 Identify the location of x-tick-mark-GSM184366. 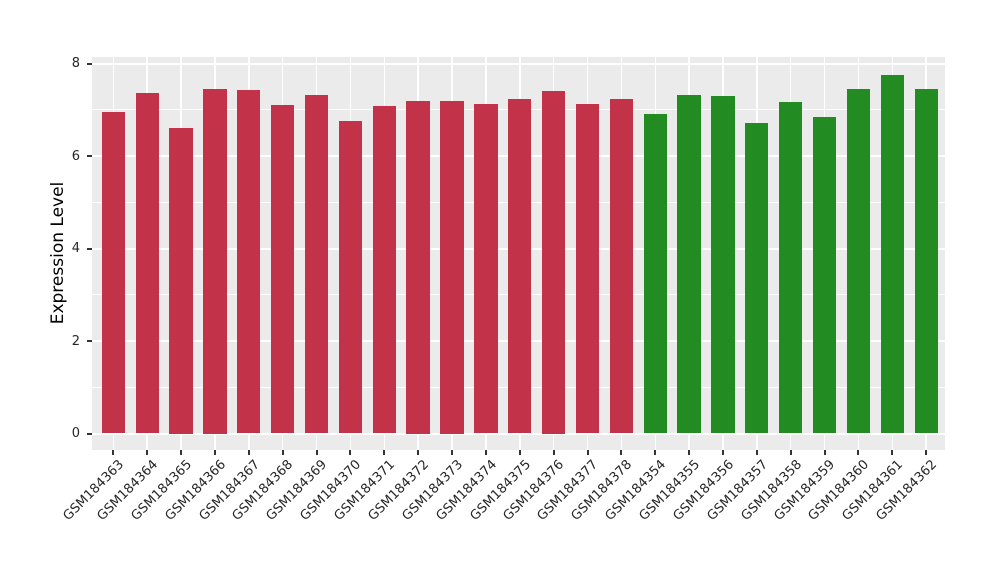
(214, 452).